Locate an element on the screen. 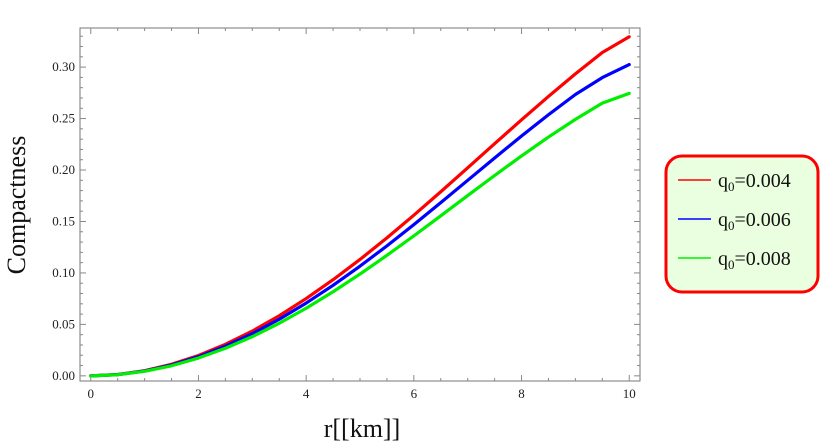 This screenshot has height=447, width=830. legend-label-1: q0=0.004 is located at coordinates (754, 182).